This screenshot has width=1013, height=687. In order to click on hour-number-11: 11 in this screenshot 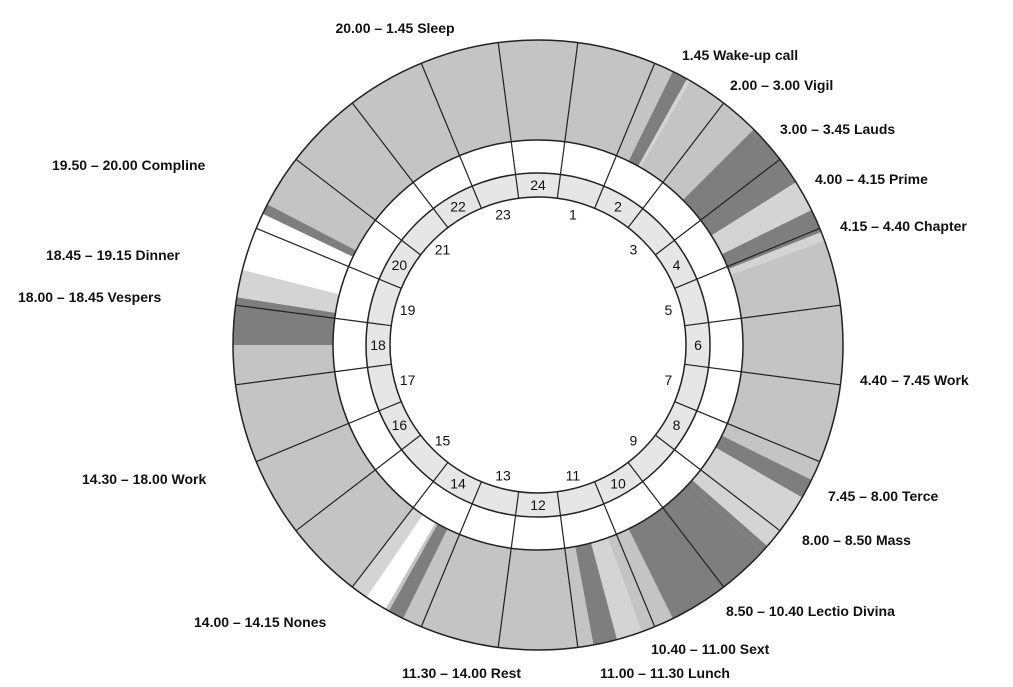, I will do `click(573, 475)`.